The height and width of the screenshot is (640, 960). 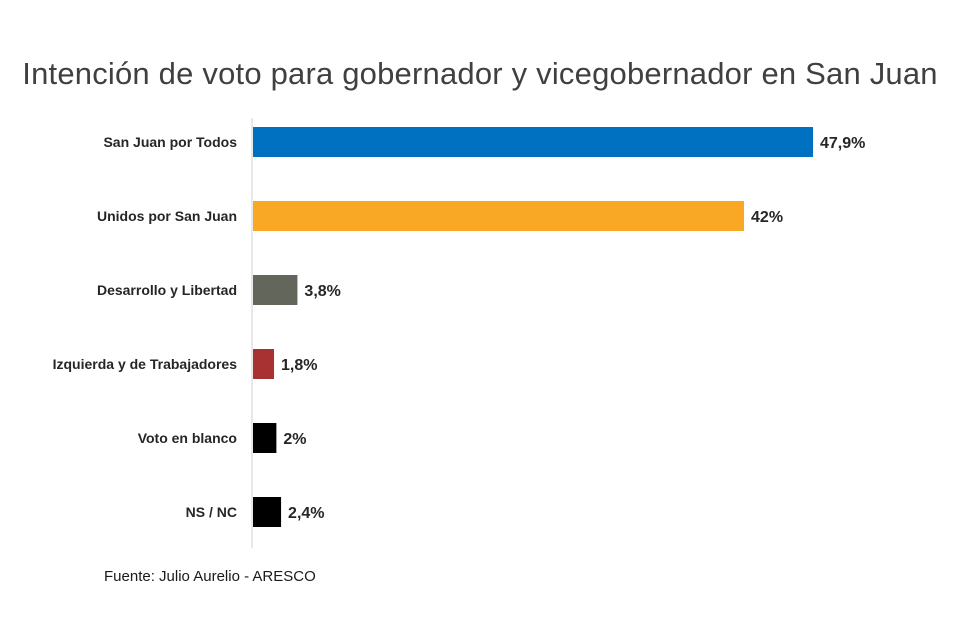 What do you see at coordinates (842, 143) in the screenshot?
I see `value-label: 47,9%` at bounding box center [842, 143].